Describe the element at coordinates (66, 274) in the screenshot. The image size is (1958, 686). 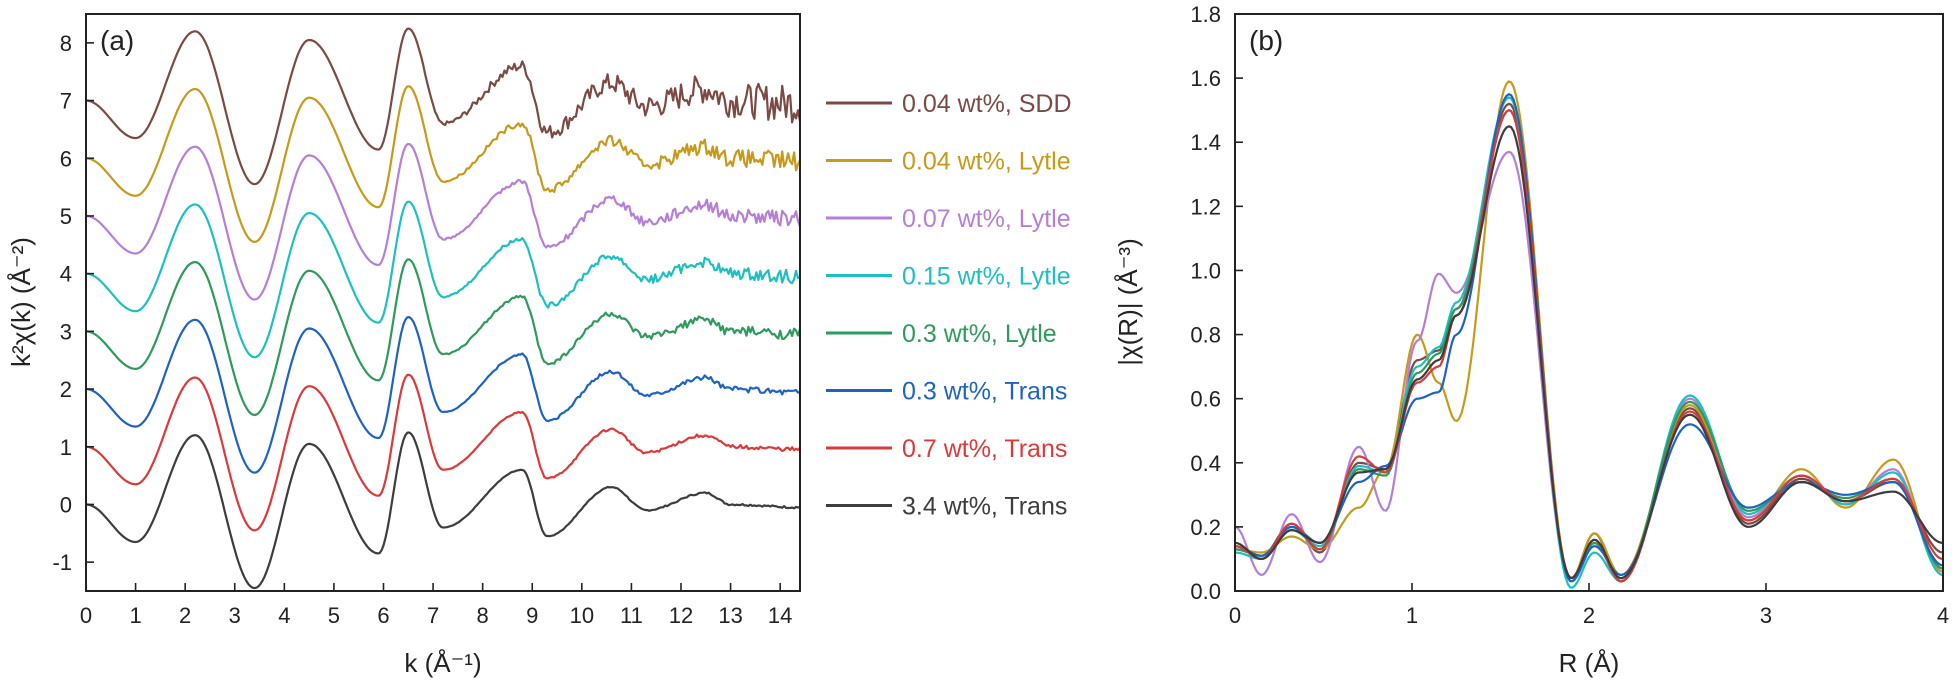
I see `y-tick-label: 4` at that location.